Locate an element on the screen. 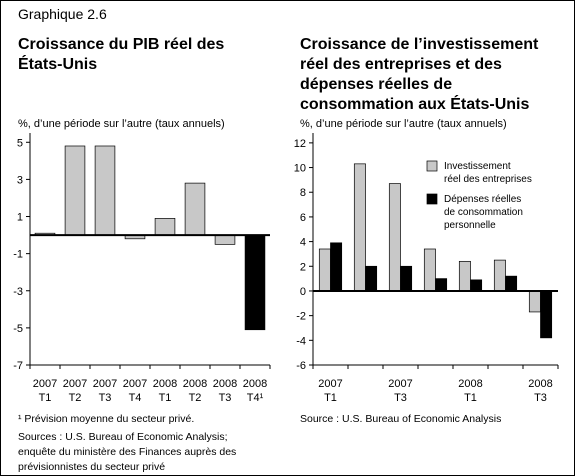  y-tick-label: 0 is located at coordinates (303, 292).